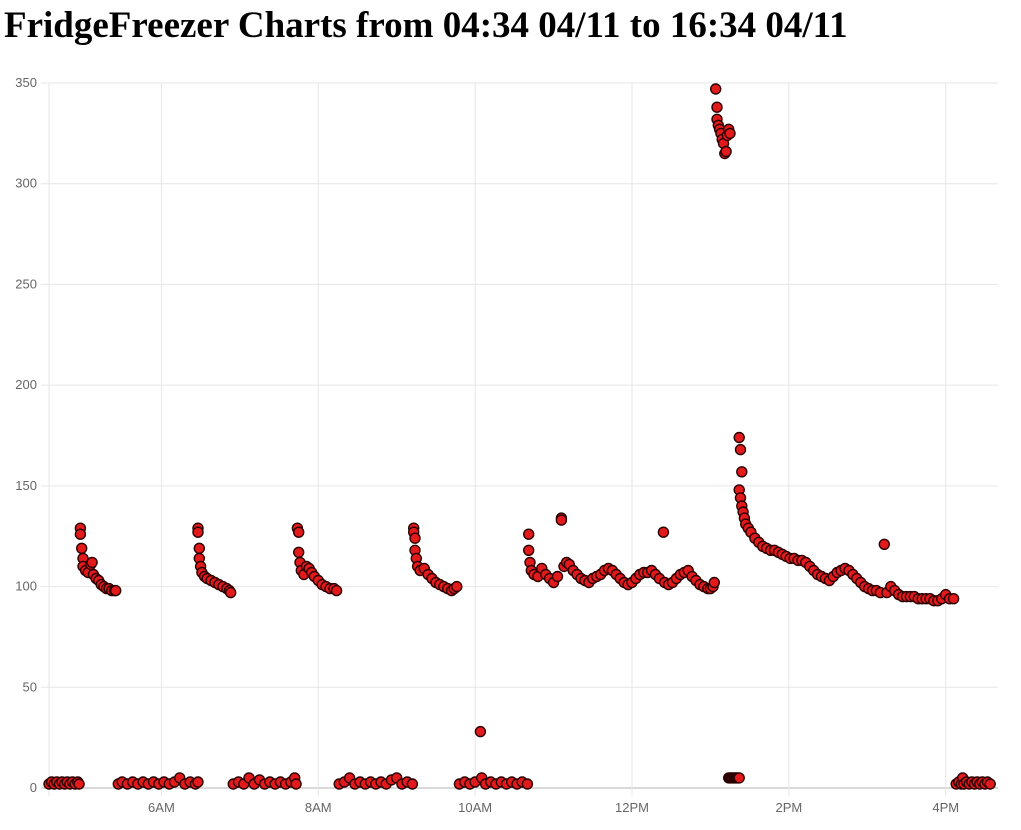 The width and height of the screenshot is (1021, 830). I want to click on y-tick-label: 300, so click(26, 183).